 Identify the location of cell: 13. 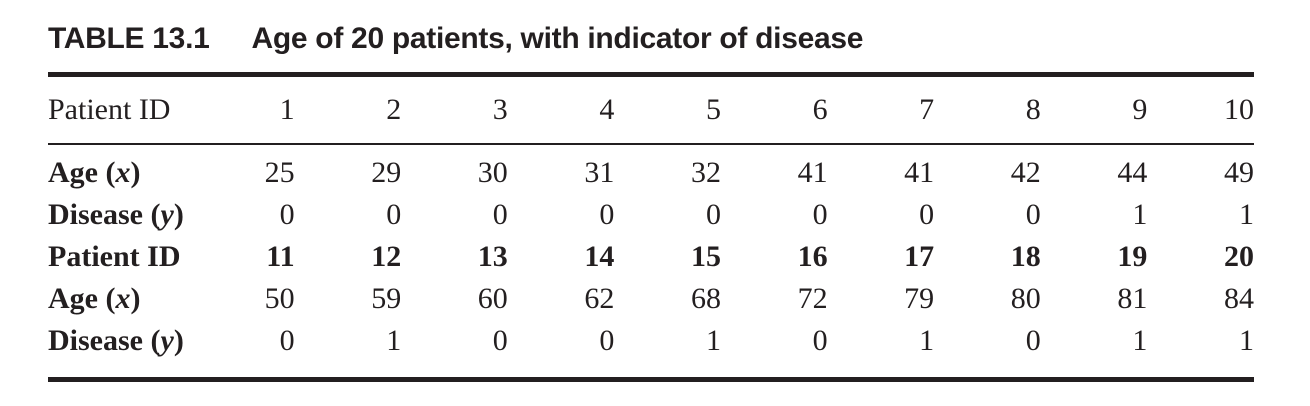
(492, 256).